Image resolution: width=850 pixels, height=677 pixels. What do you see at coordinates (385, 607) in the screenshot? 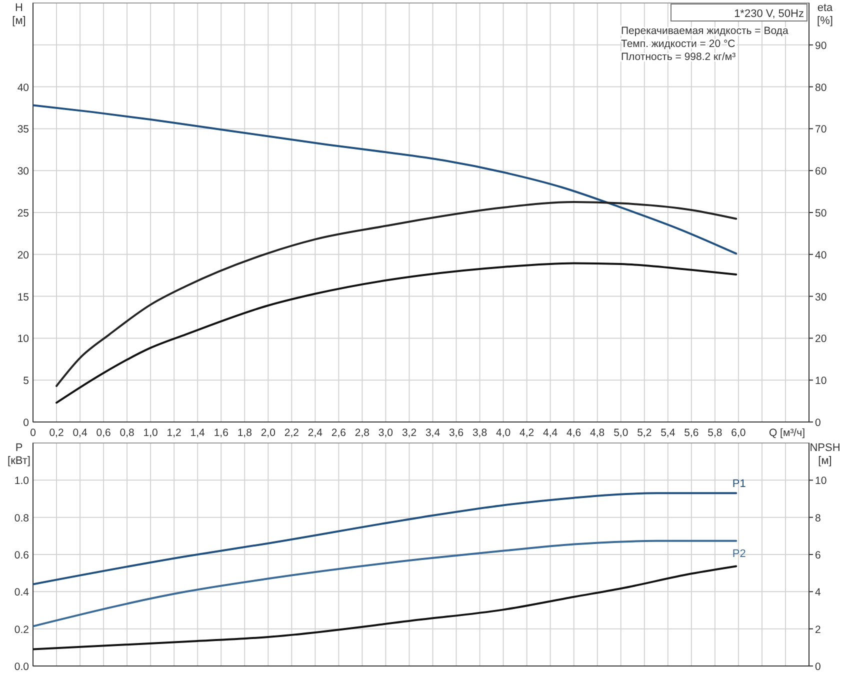
I see `line-series` at bounding box center [385, 607].